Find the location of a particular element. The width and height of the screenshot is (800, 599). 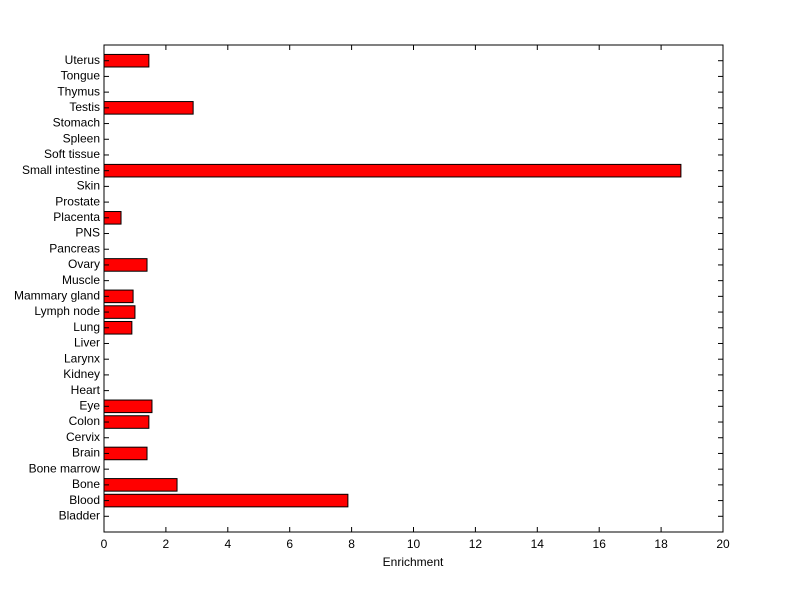

y-tick-label: Placenta is located at coordinates (76, 217).